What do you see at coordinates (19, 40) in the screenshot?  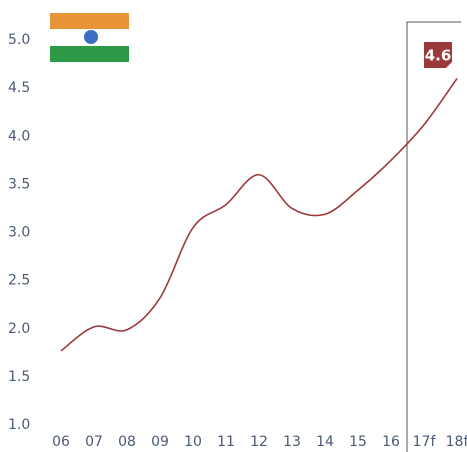 I see `y-tick-label: 5.0` at bounding box center [19, 40].